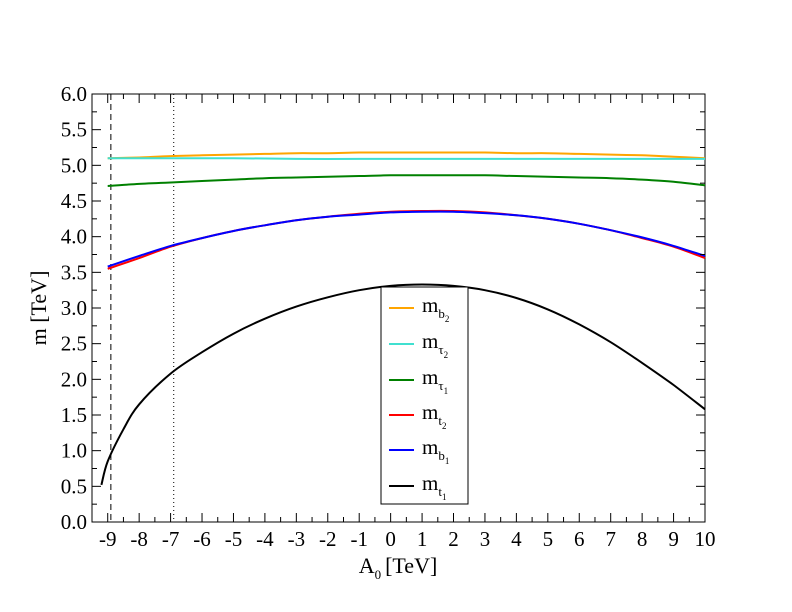  Describe the element at coordinates (74, 272) in the screenshot. I see `y-tick-label: 3.5` at that location.